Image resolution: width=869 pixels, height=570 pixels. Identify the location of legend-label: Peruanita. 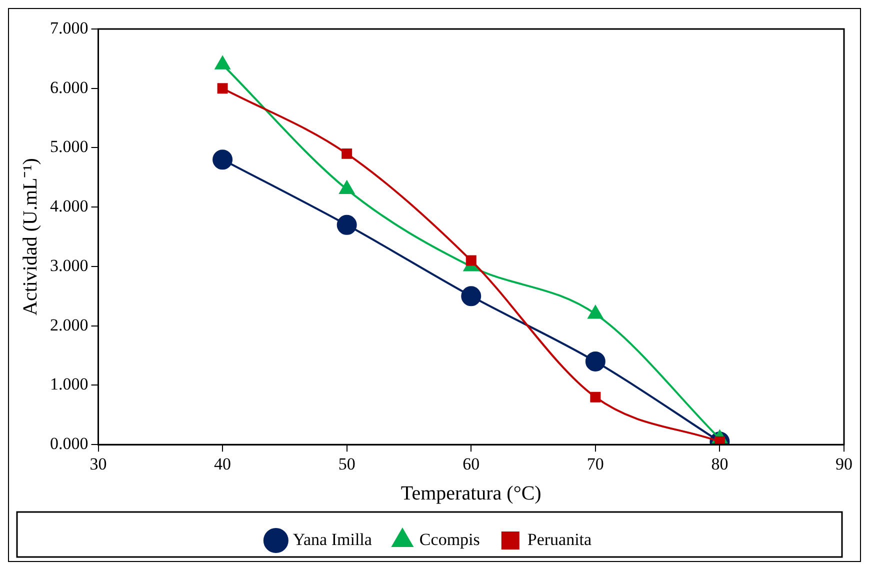
(559, 539).